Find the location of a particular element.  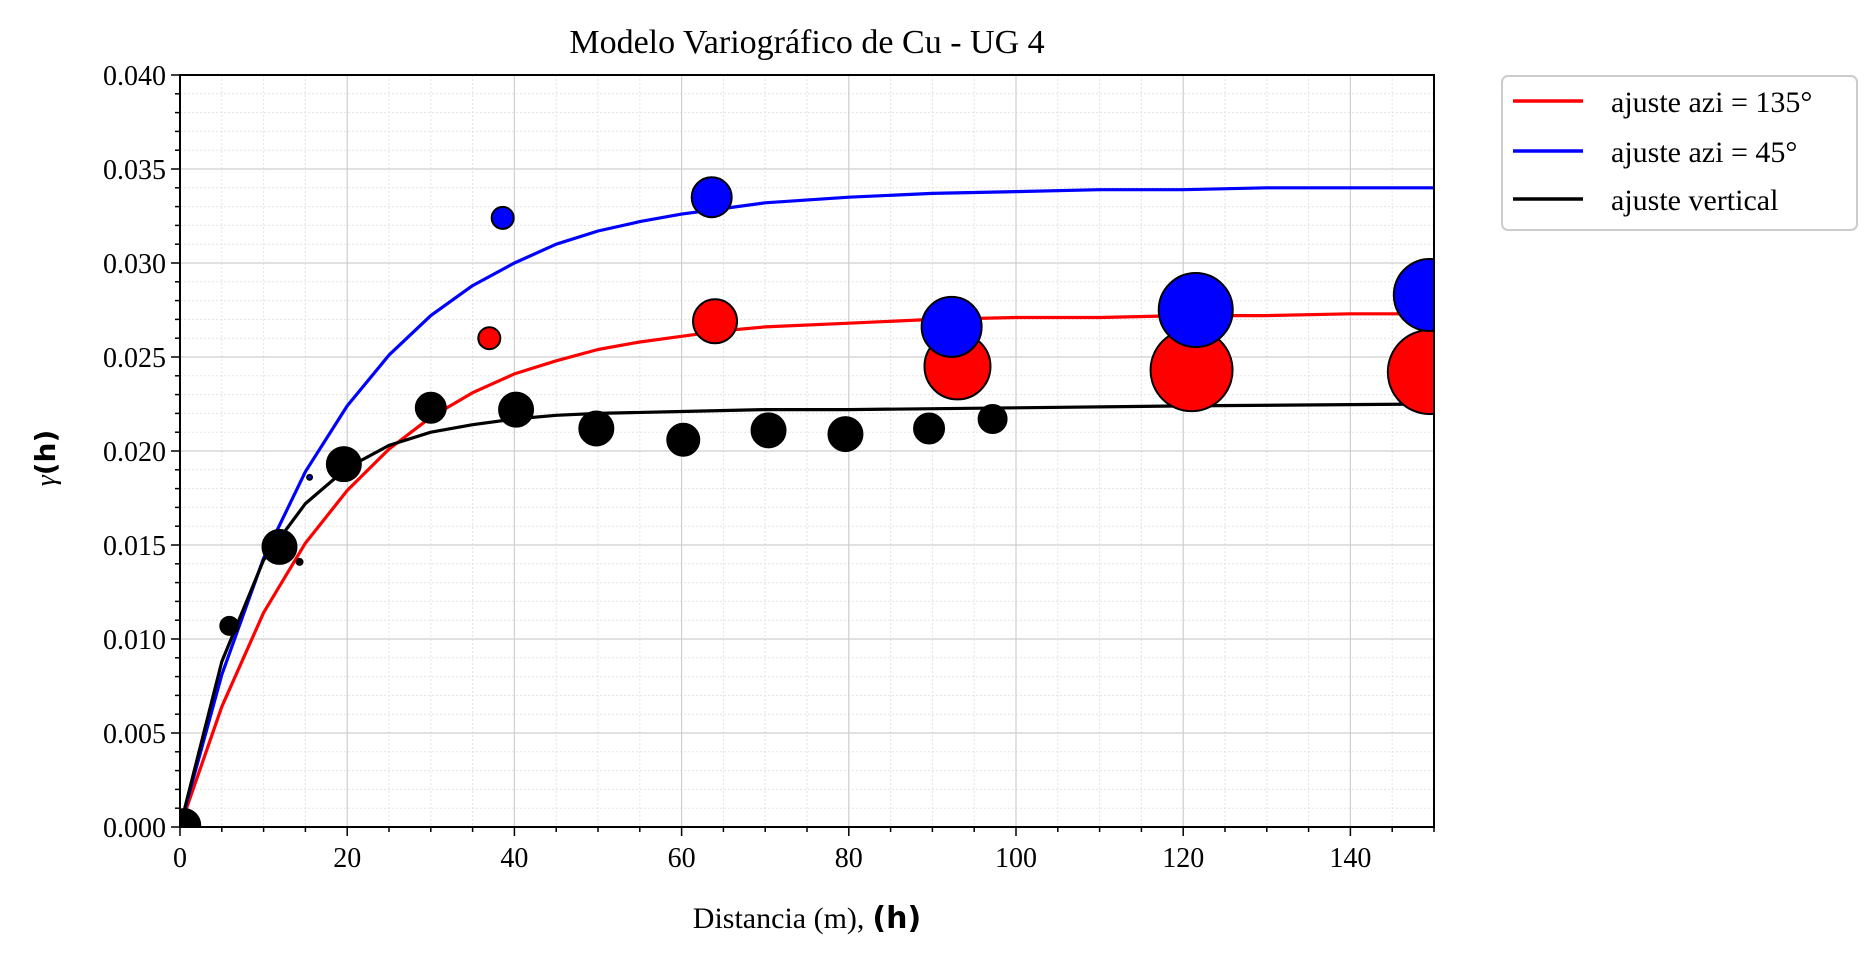

x-tick-label: 120 is located at coordinates (1183, 858).